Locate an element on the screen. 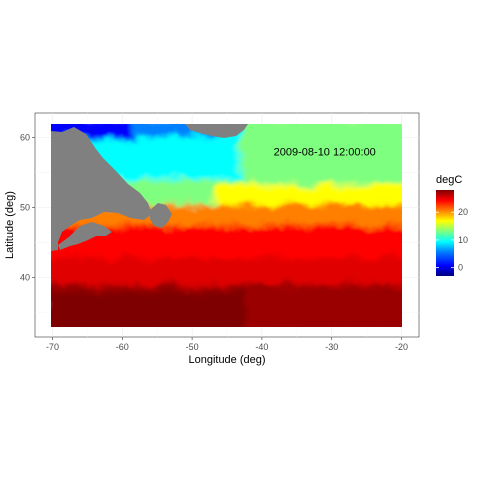 The width and height of the screenshot is (480, 480). x-tick-label: -30 is located at coordinates (331, 347).